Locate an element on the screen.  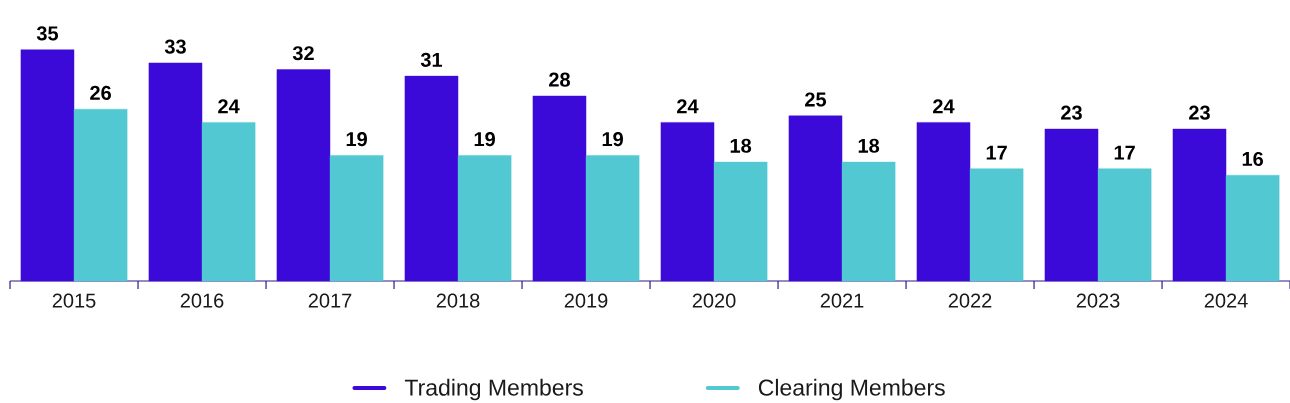
x-tick-label: 2022 is located at coordinates (970, 300).